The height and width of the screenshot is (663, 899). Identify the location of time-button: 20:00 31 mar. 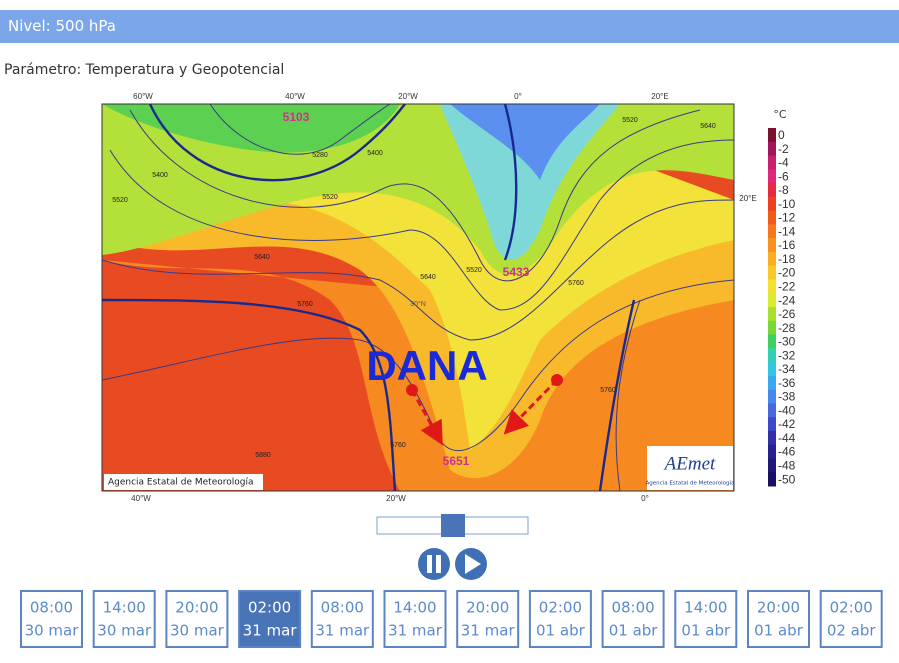
(488, 619).